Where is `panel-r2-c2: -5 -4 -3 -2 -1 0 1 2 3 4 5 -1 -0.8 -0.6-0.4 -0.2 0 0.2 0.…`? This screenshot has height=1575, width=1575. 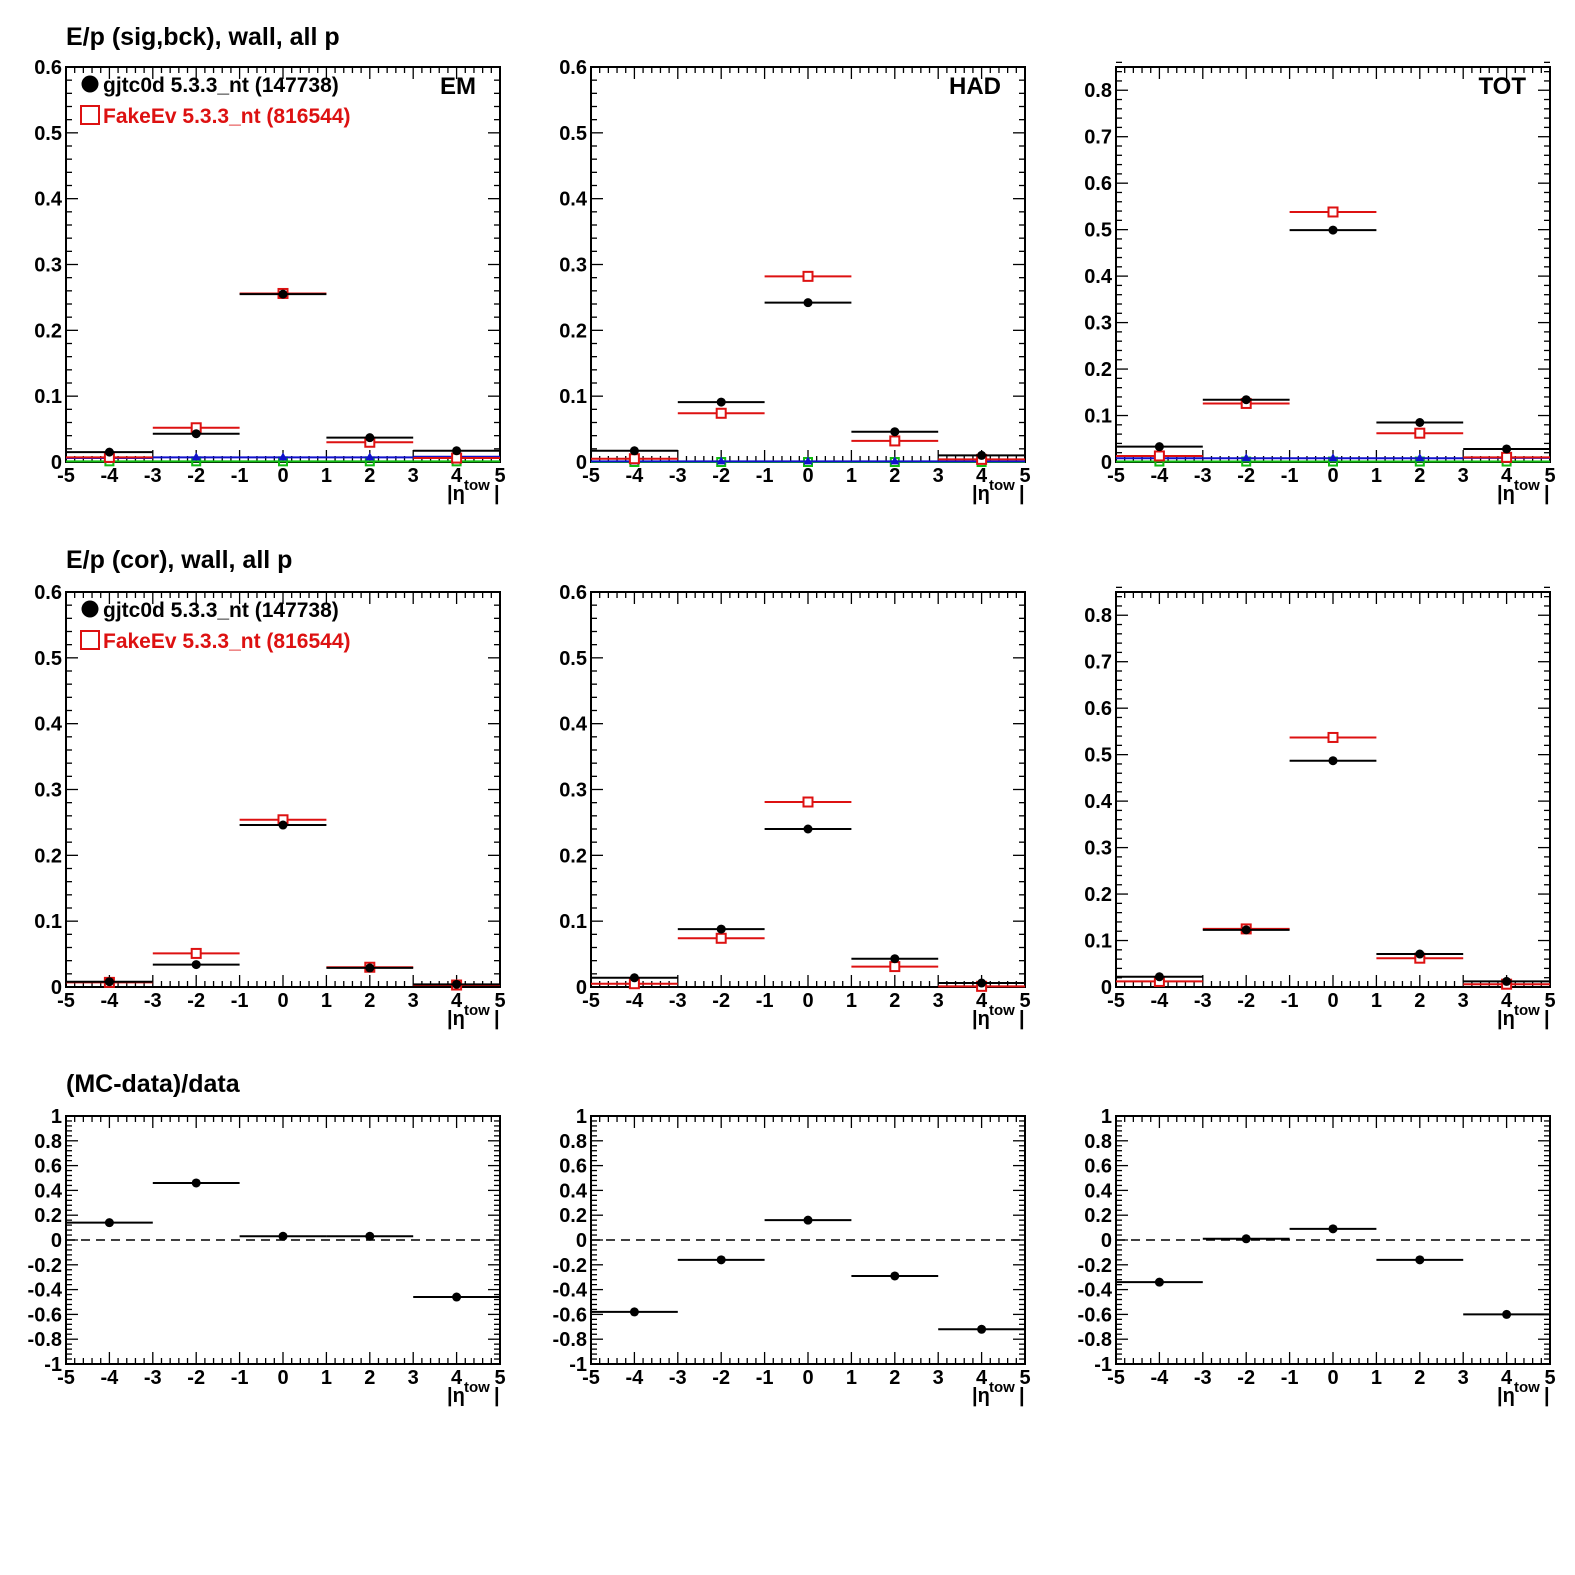 panel-r2-c2: -5 -4 -3 -2 -1 0 1 2 3 4 5 -1 -0.8 -0.6-0.4 -0.2 0 0.2 0.… is located at coordinates (1317, 1256).